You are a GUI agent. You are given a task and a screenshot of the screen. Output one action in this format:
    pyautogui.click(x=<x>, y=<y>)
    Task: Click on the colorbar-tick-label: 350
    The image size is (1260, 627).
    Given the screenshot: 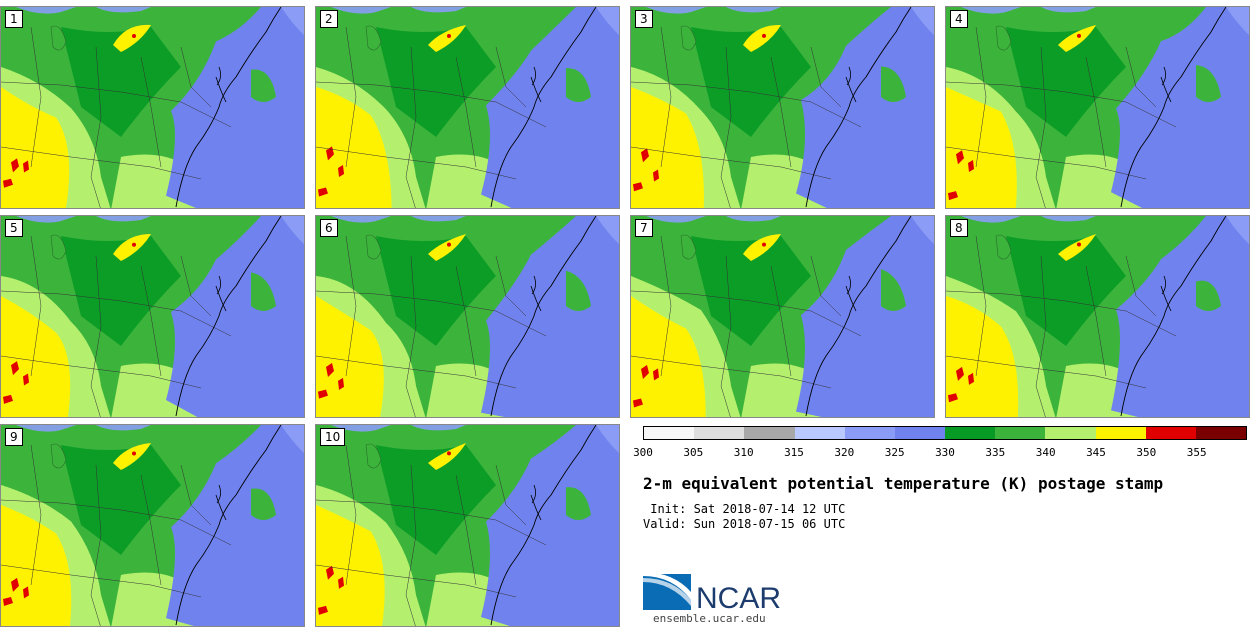 What is the action you would take?
    pyautogui.click(x=1146, y=452)
    